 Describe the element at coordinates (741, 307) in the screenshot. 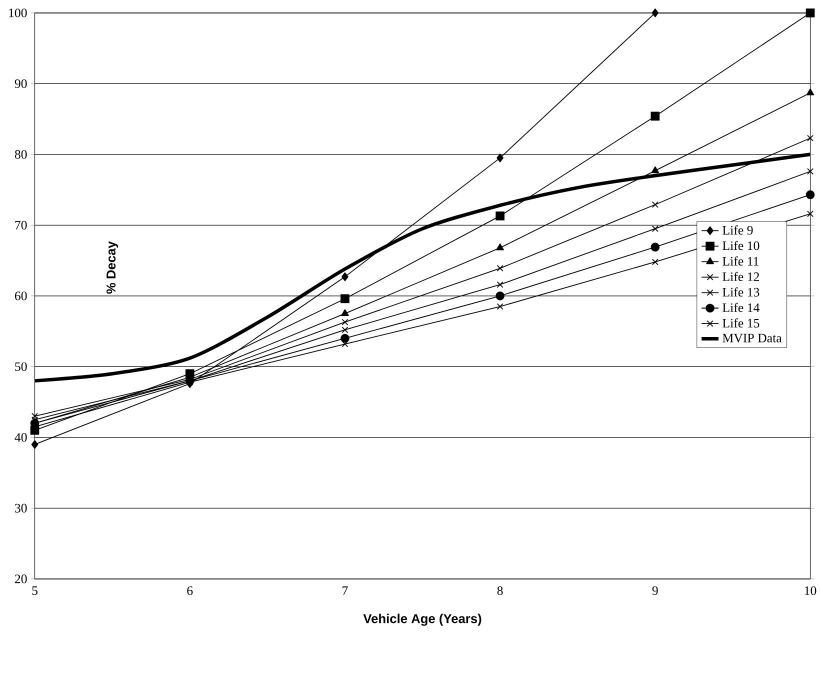

I see `legend-label: Life 14` at that location.